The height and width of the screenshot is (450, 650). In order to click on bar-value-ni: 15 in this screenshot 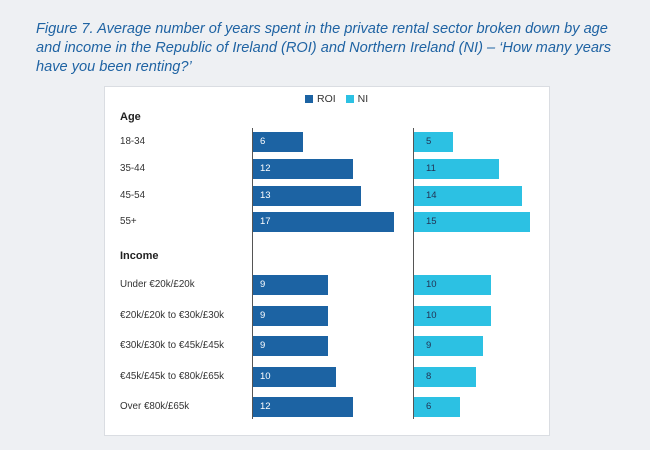, I will do `click(431, 222)`.